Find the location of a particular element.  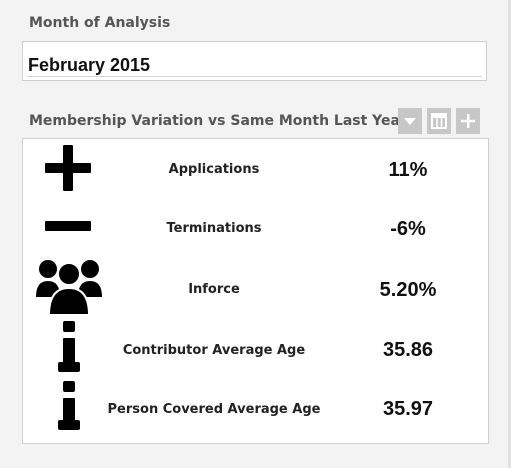

add-button is located at coordinates (468, 121).